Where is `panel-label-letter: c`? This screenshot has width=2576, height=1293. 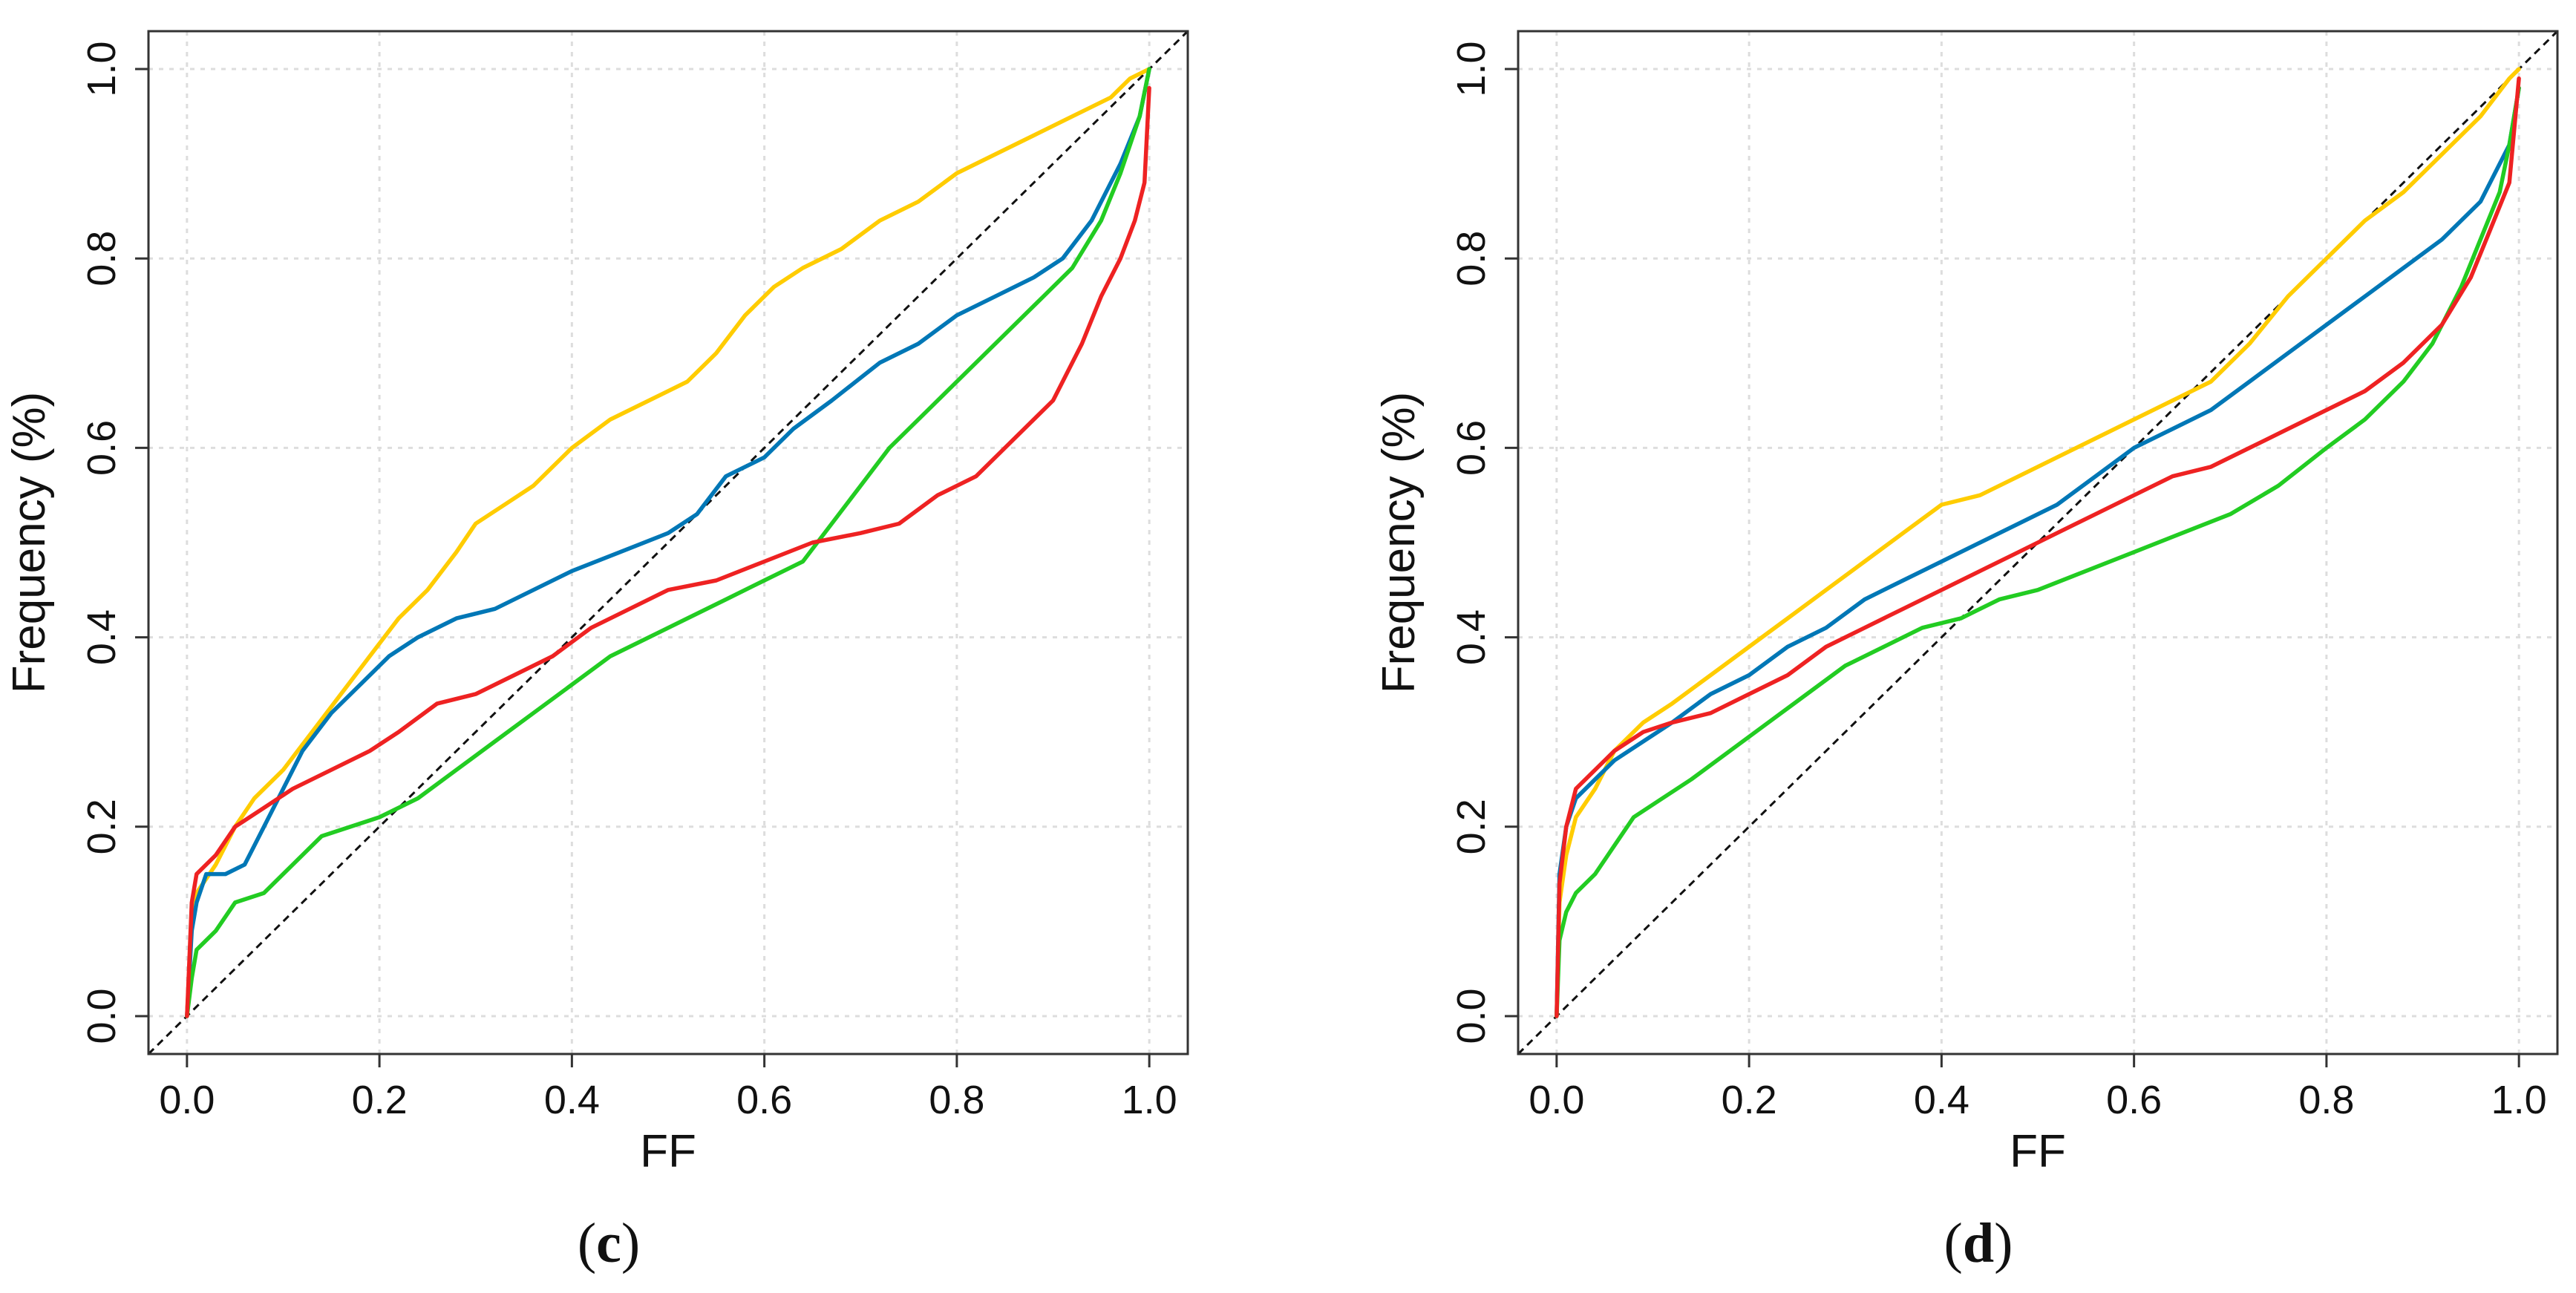
panel-label-letter: c is located at coordinates (608, 1243).